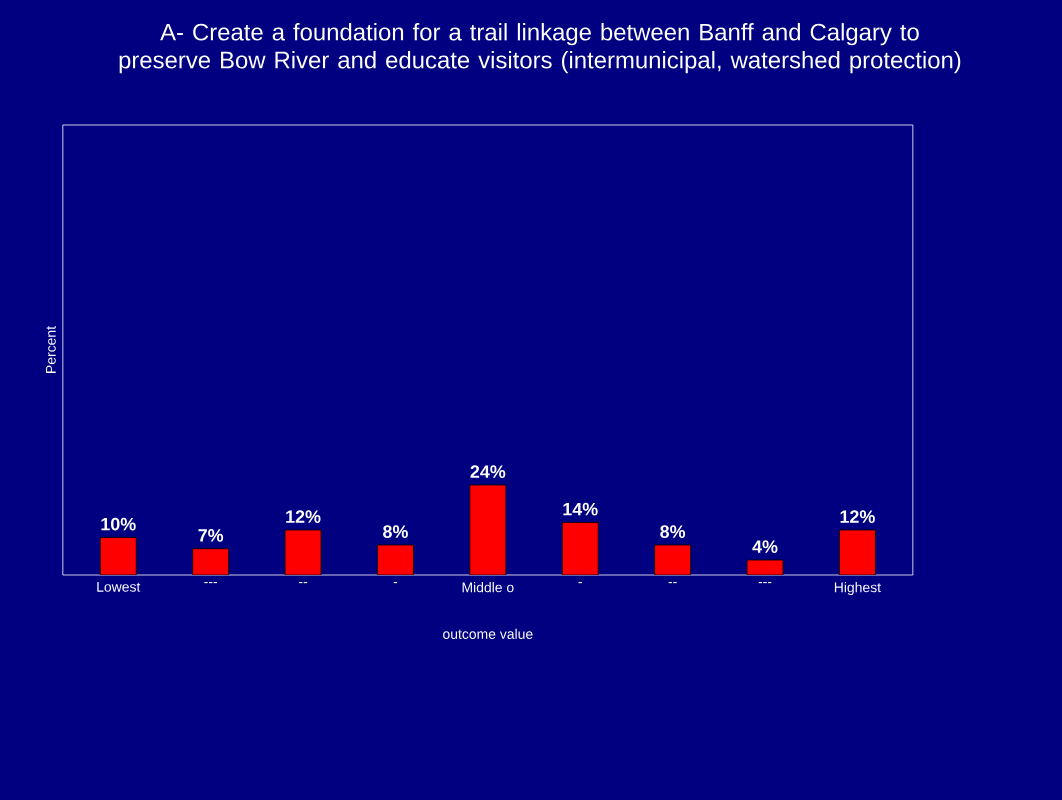 This screenshot has height=800, width=1062. I want to click on data-label: 4%, so click(765, 546).